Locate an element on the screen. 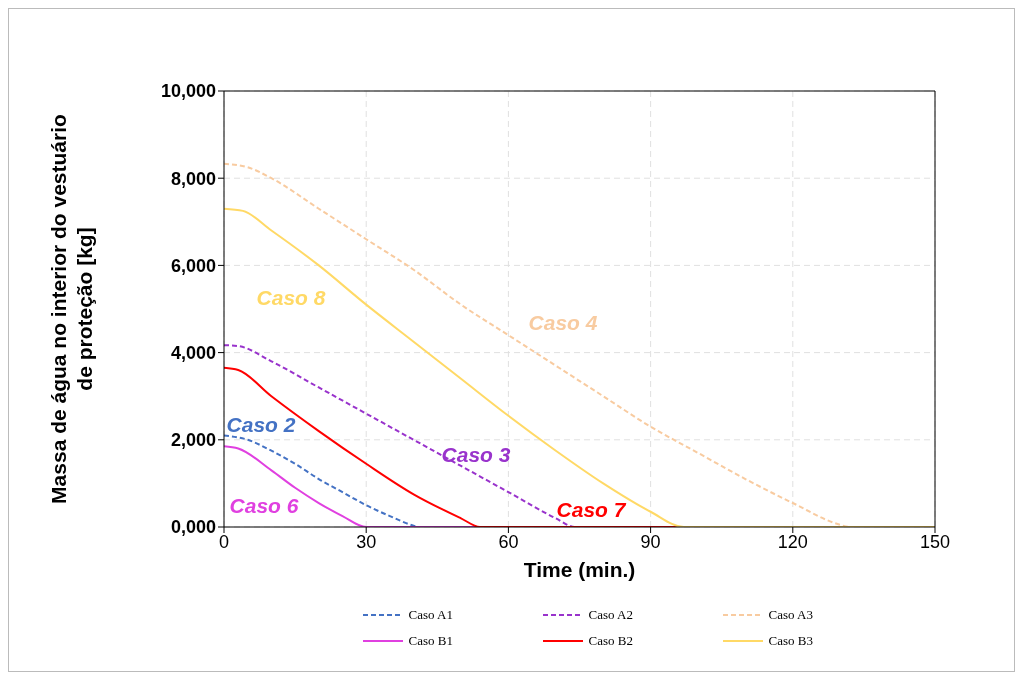  annotation: Caso 2 is located at coordinates (261, 425).